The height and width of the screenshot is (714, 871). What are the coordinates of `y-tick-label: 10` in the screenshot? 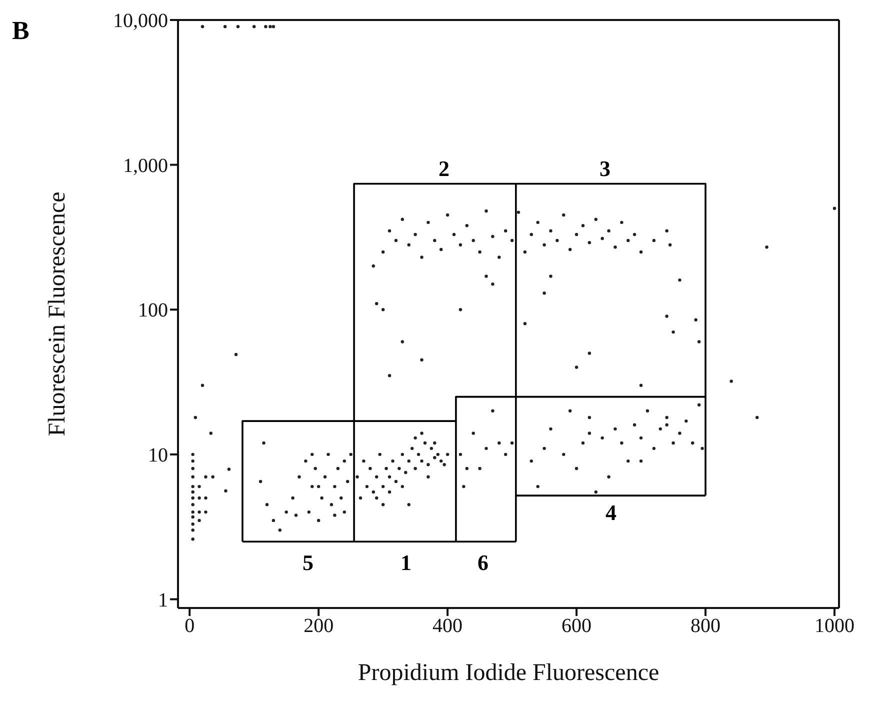 It's located at (158, 455).